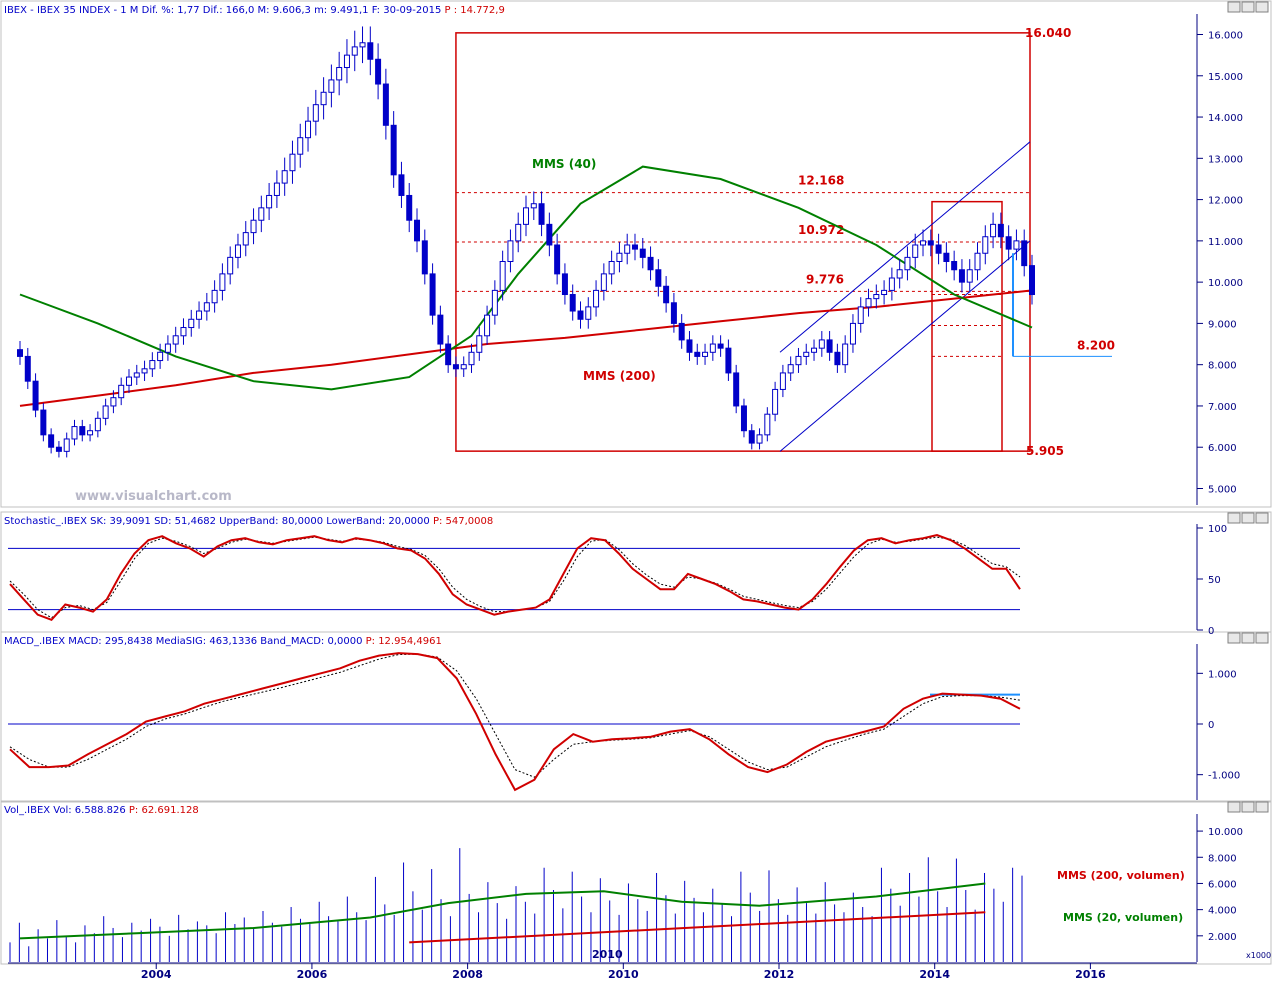 This screenshot has height=981, width=1272. I want to click on min-button-main, so click(1234, 7).